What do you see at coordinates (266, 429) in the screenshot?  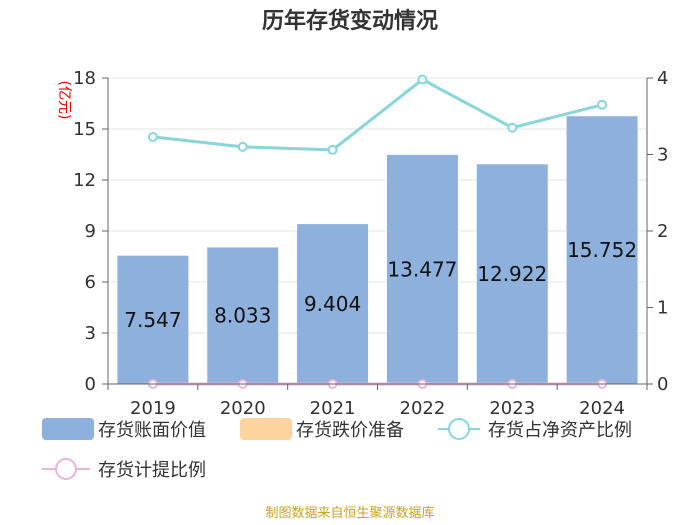 I see `legend-swatch-impairment` at bounding box center [266, 429].